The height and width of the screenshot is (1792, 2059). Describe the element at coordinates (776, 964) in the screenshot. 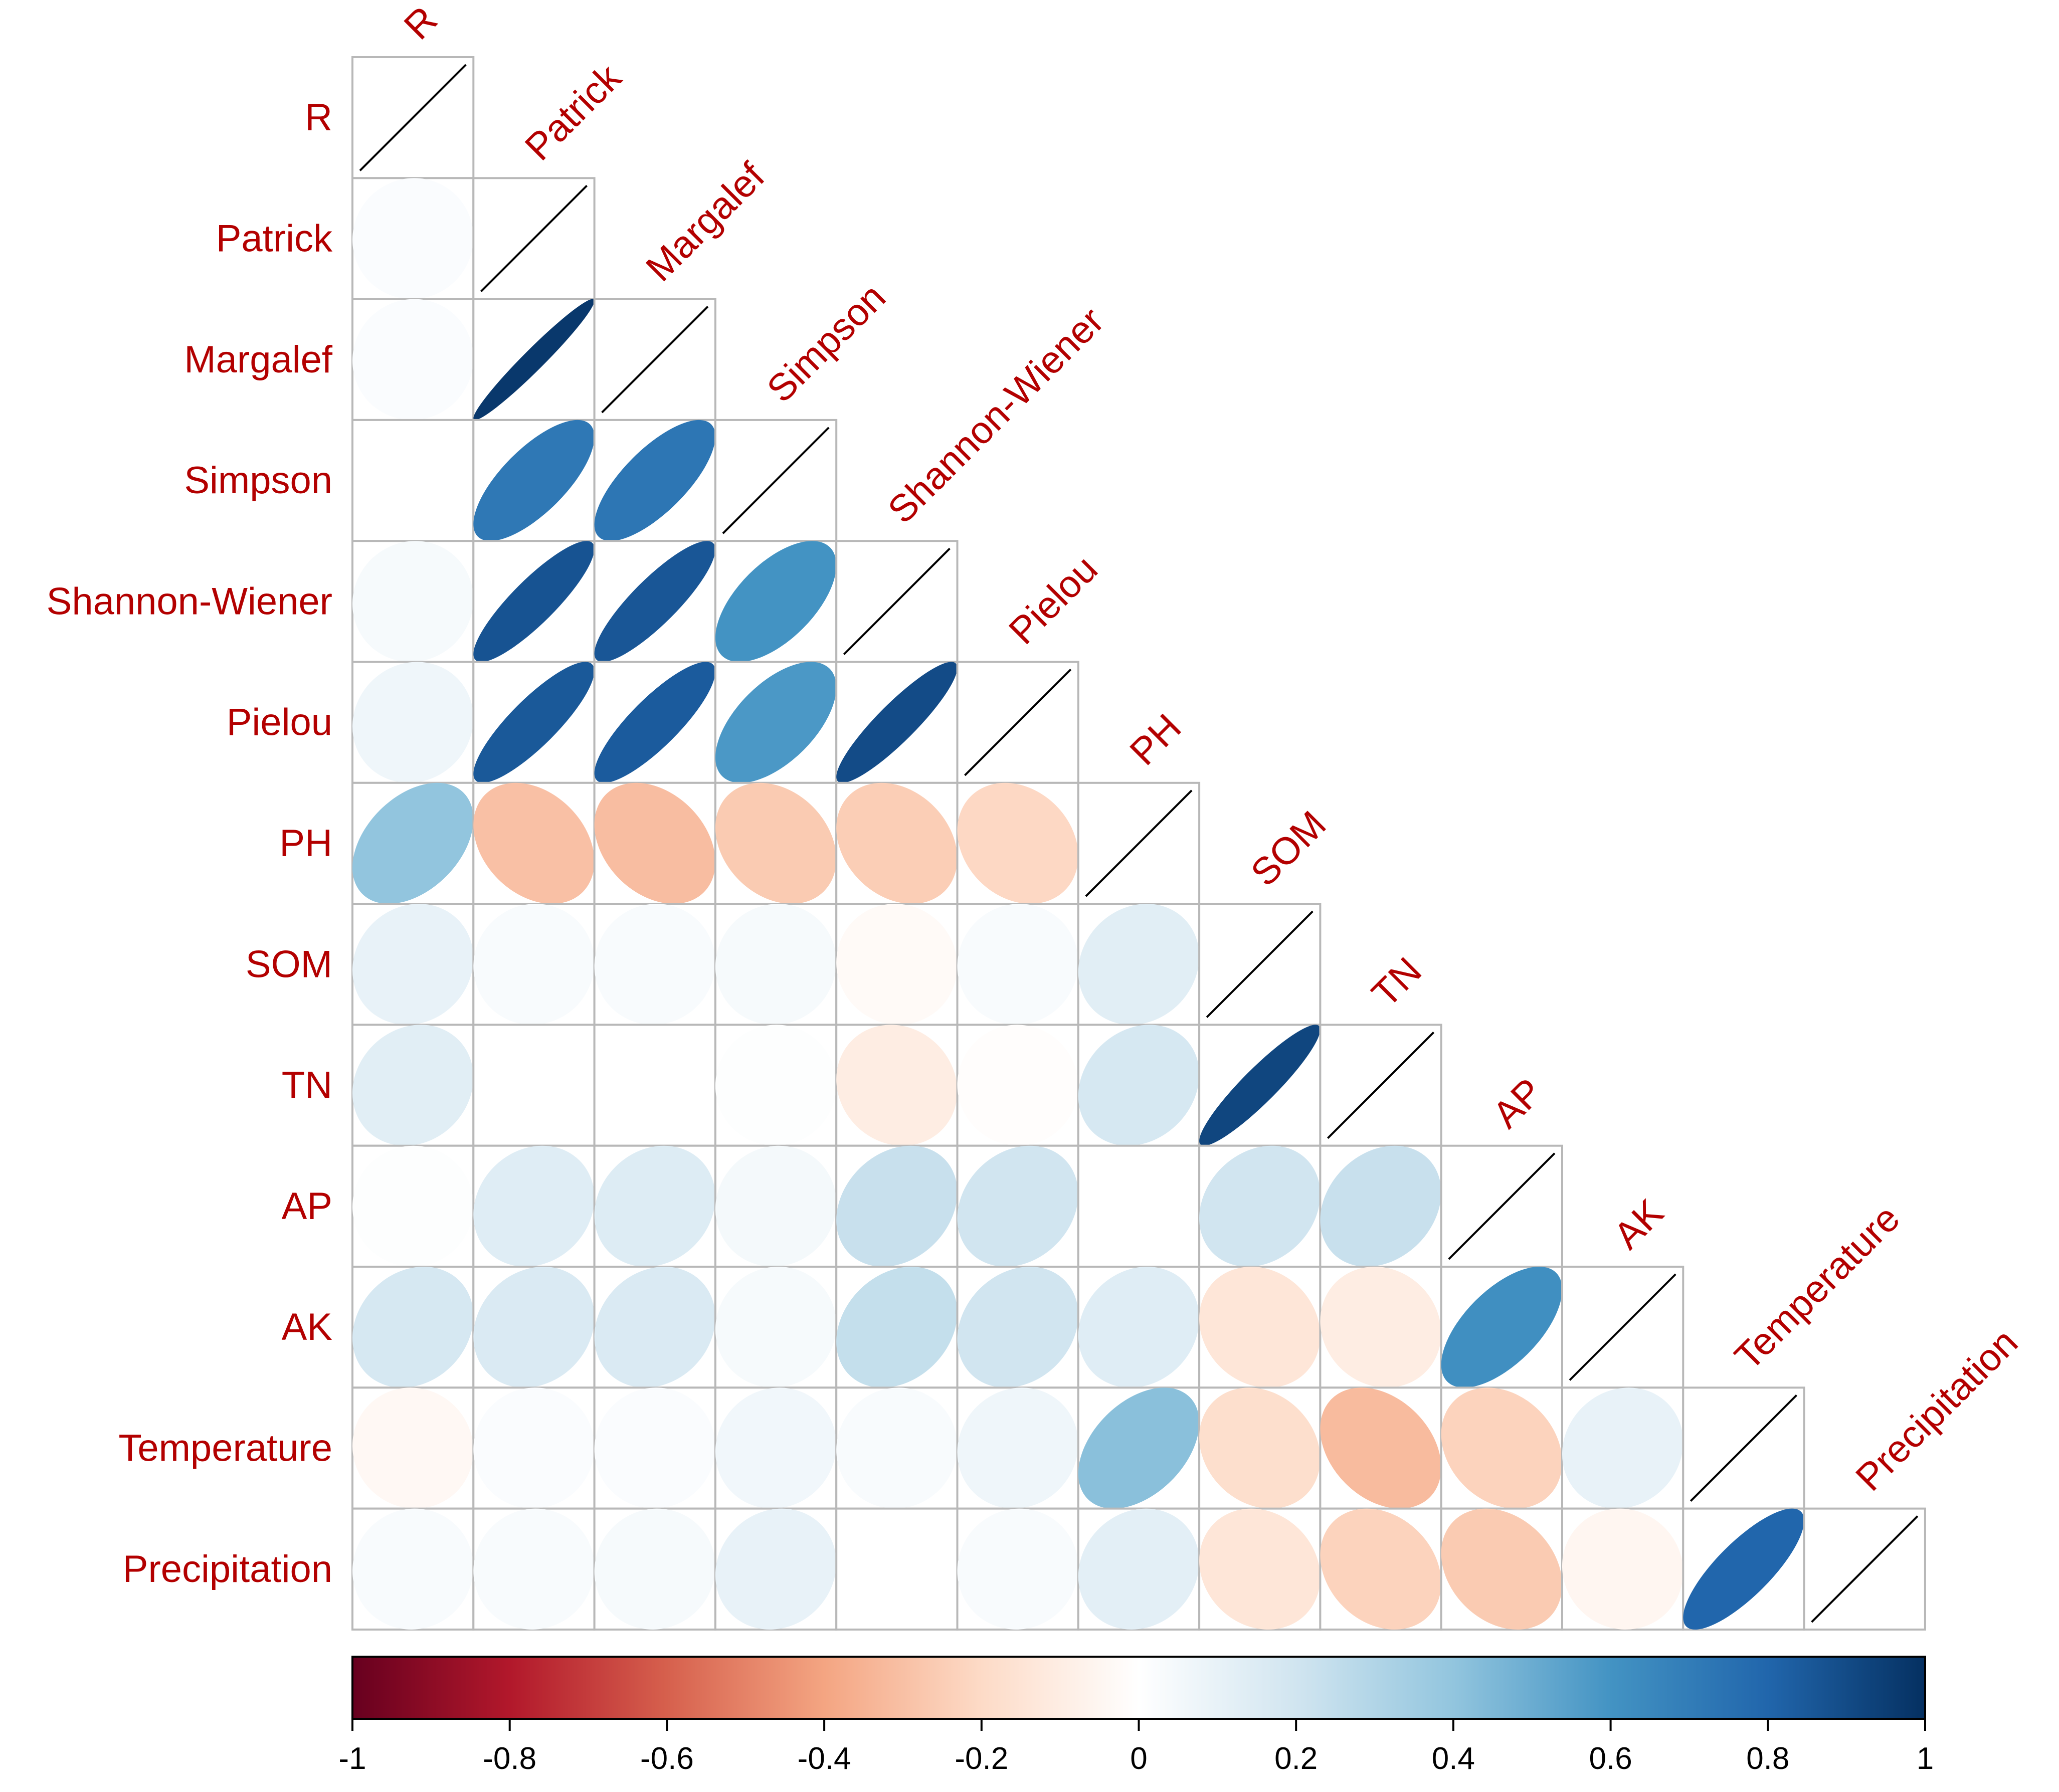

I see `ellipse-SOM-Simpson` at that location.